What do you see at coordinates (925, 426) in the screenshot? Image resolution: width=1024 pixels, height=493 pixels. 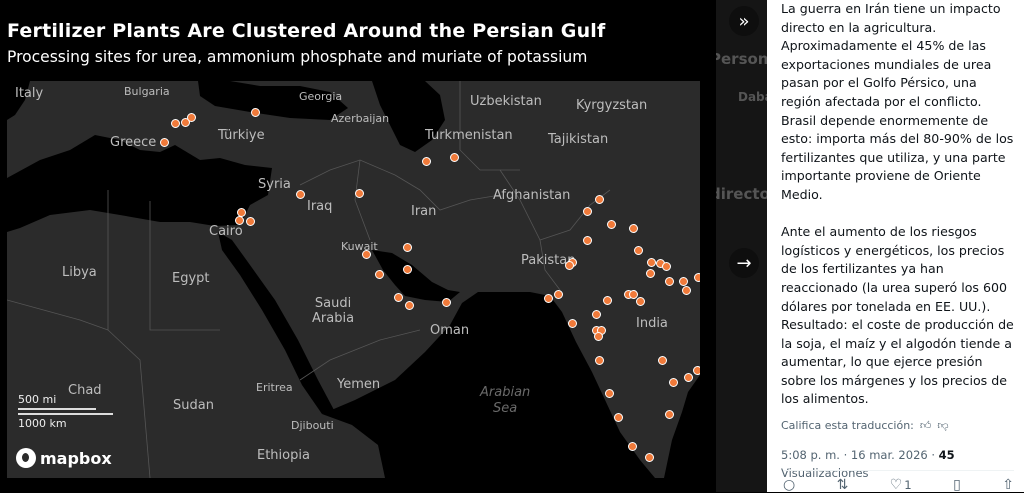 I see `thumbs-up-icon: 👍︎` at bounding box center [925, 426].